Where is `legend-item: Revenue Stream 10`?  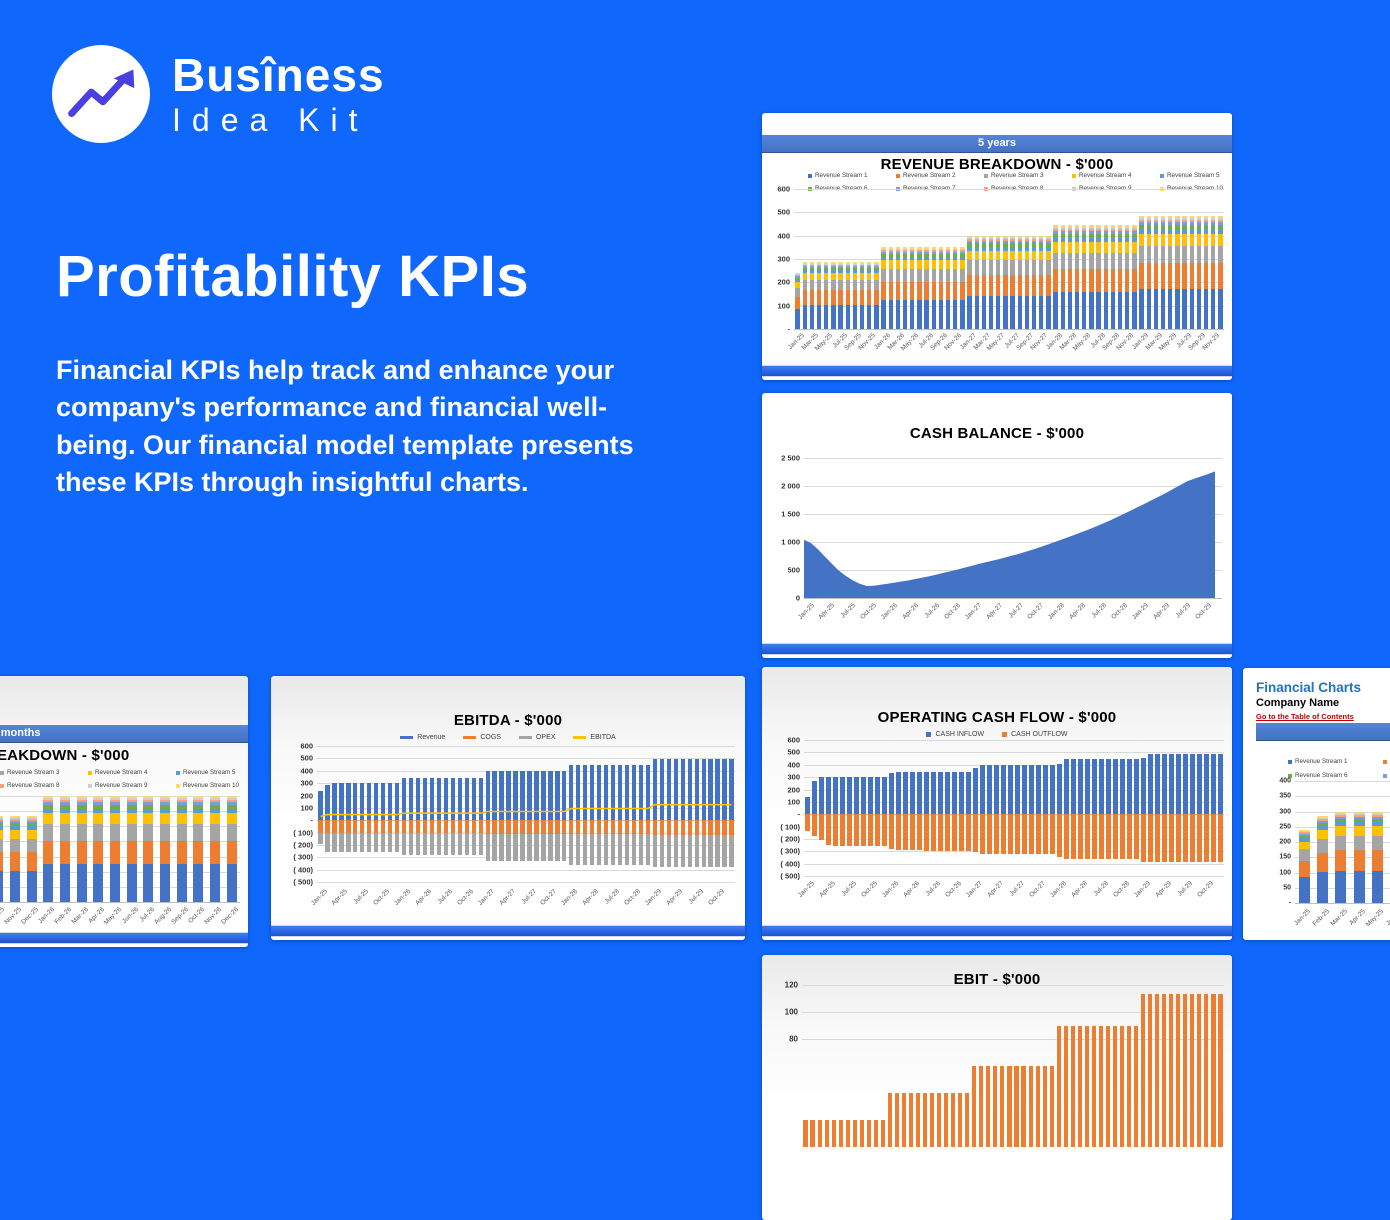
legend-item: Revenue Stream 10 is located at coordinates (1191, 188).